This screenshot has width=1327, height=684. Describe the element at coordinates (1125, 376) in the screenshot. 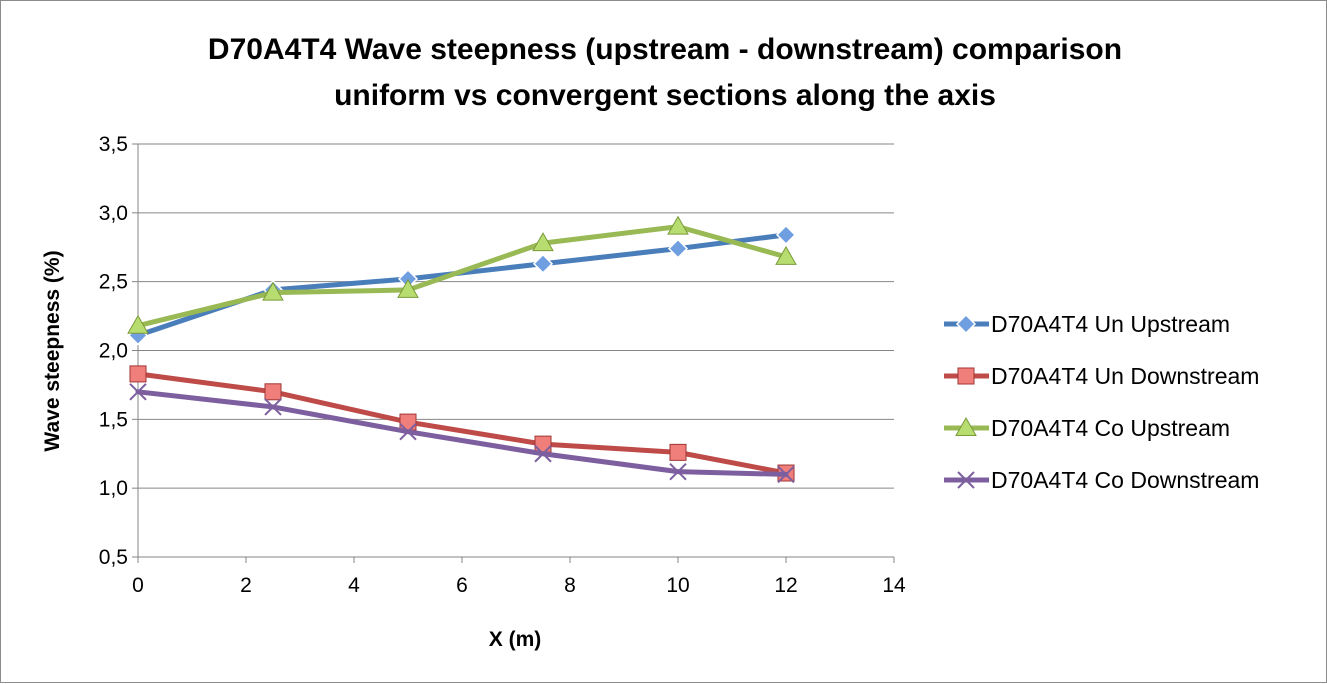

I see `legend-label: D70A4T4 Un Downstream` at that location.